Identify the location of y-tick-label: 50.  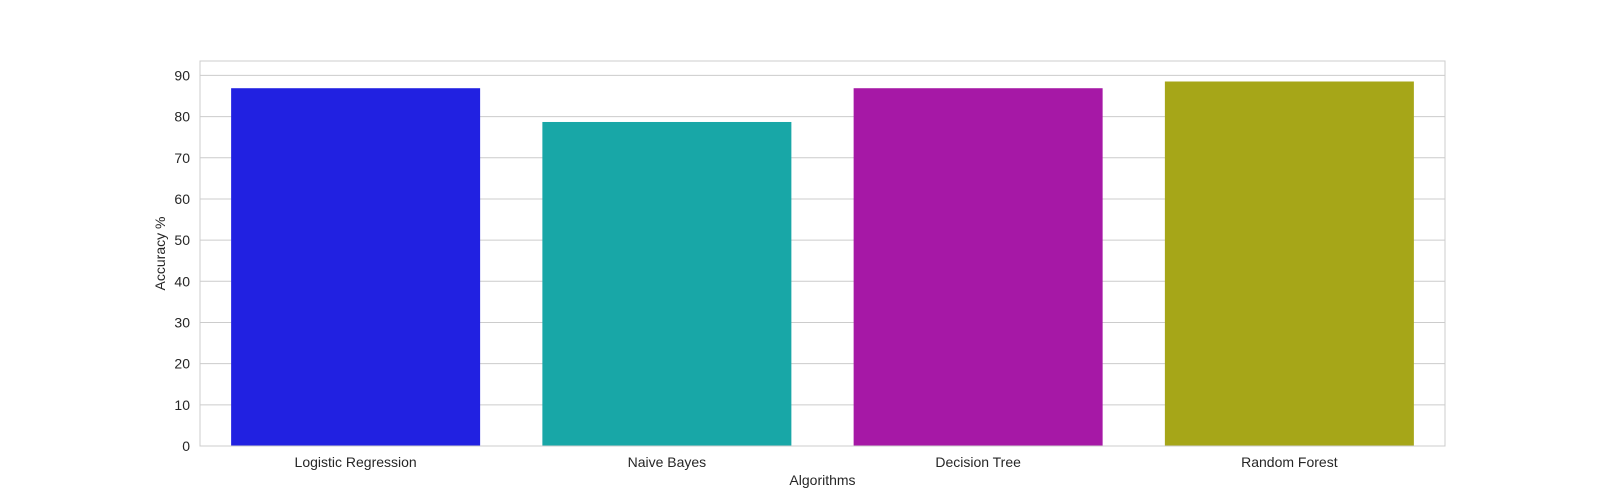
(182, 240).